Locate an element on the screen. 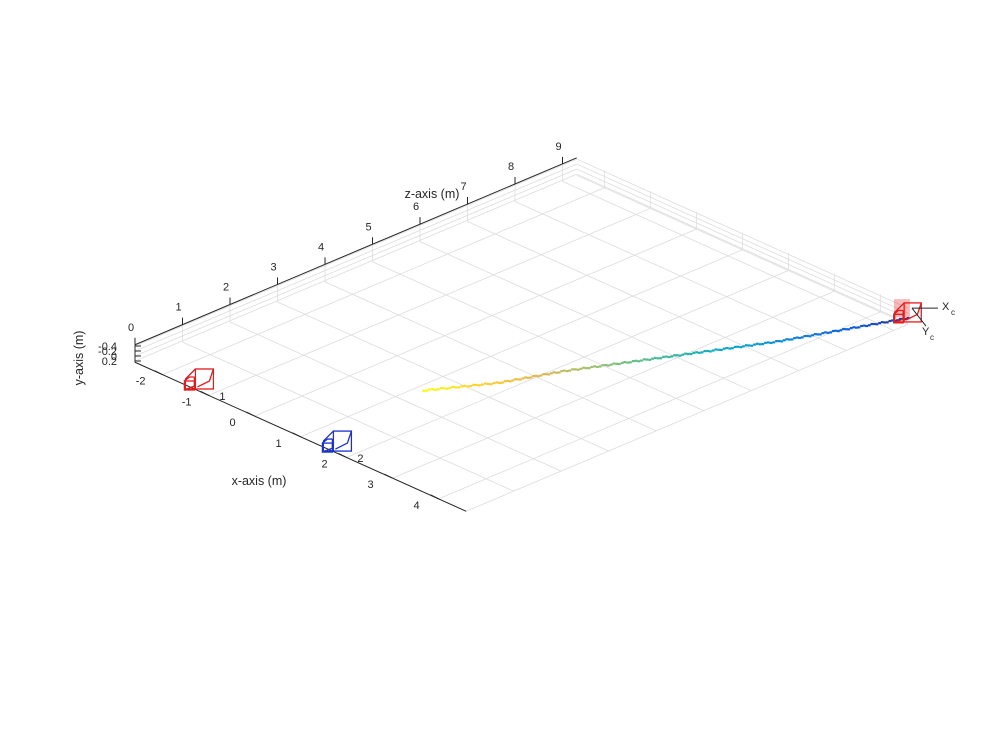  z-tick-label: 5 is located at coordinates (368, 227).